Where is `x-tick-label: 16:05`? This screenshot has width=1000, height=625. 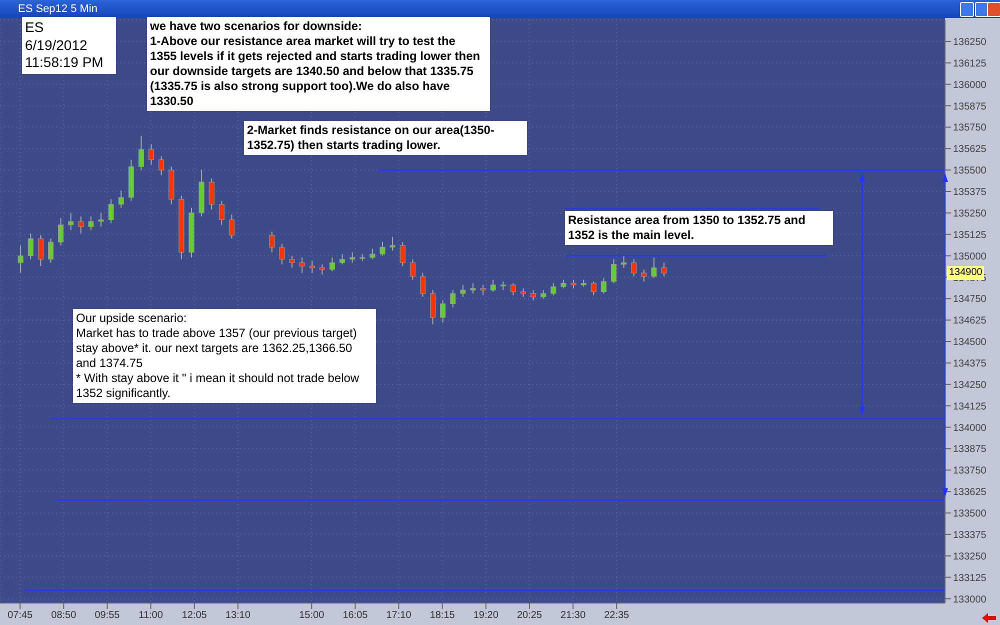
x-tick-label: 16:05 is located at coordinates (355, 616).